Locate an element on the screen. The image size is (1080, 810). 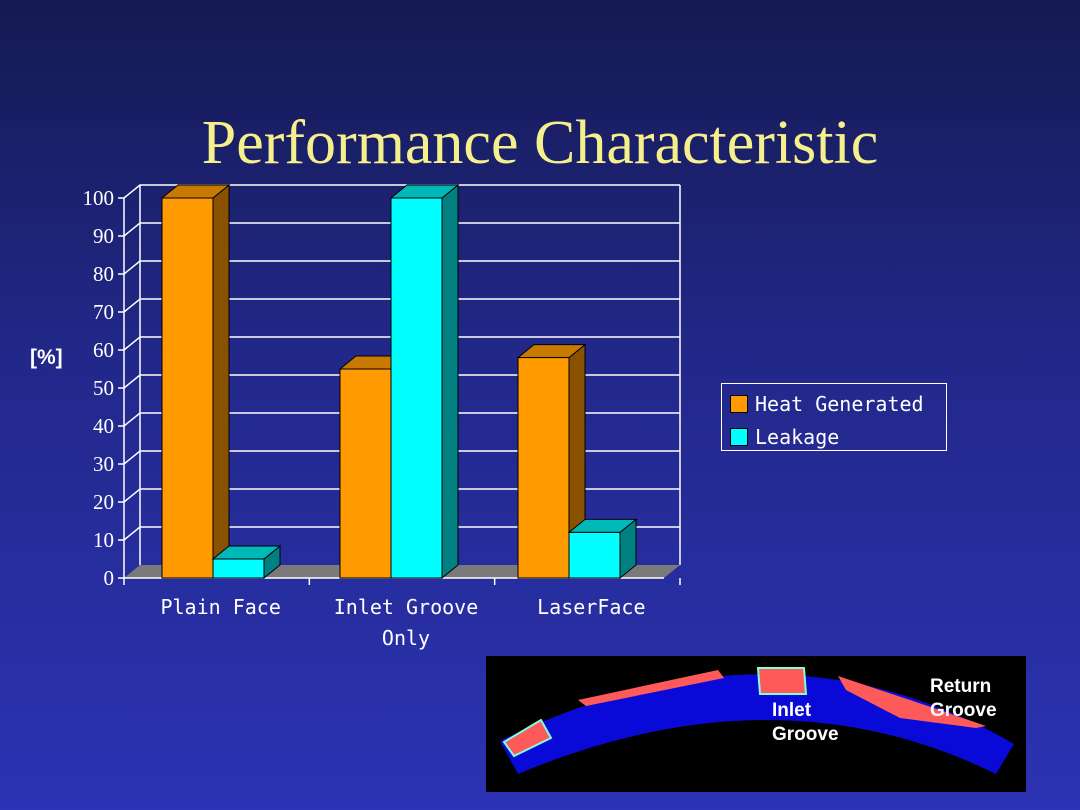
x-category-labels: Plain Face Inlet Groove Only LaserFace is located at coordinates (402, 622).